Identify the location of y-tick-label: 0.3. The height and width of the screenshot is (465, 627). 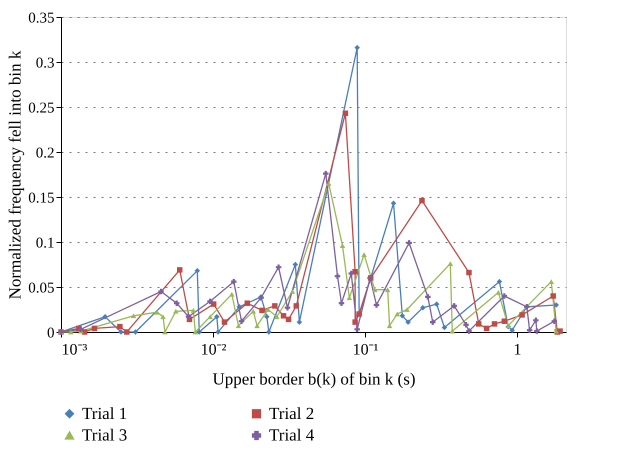
(45, 64).